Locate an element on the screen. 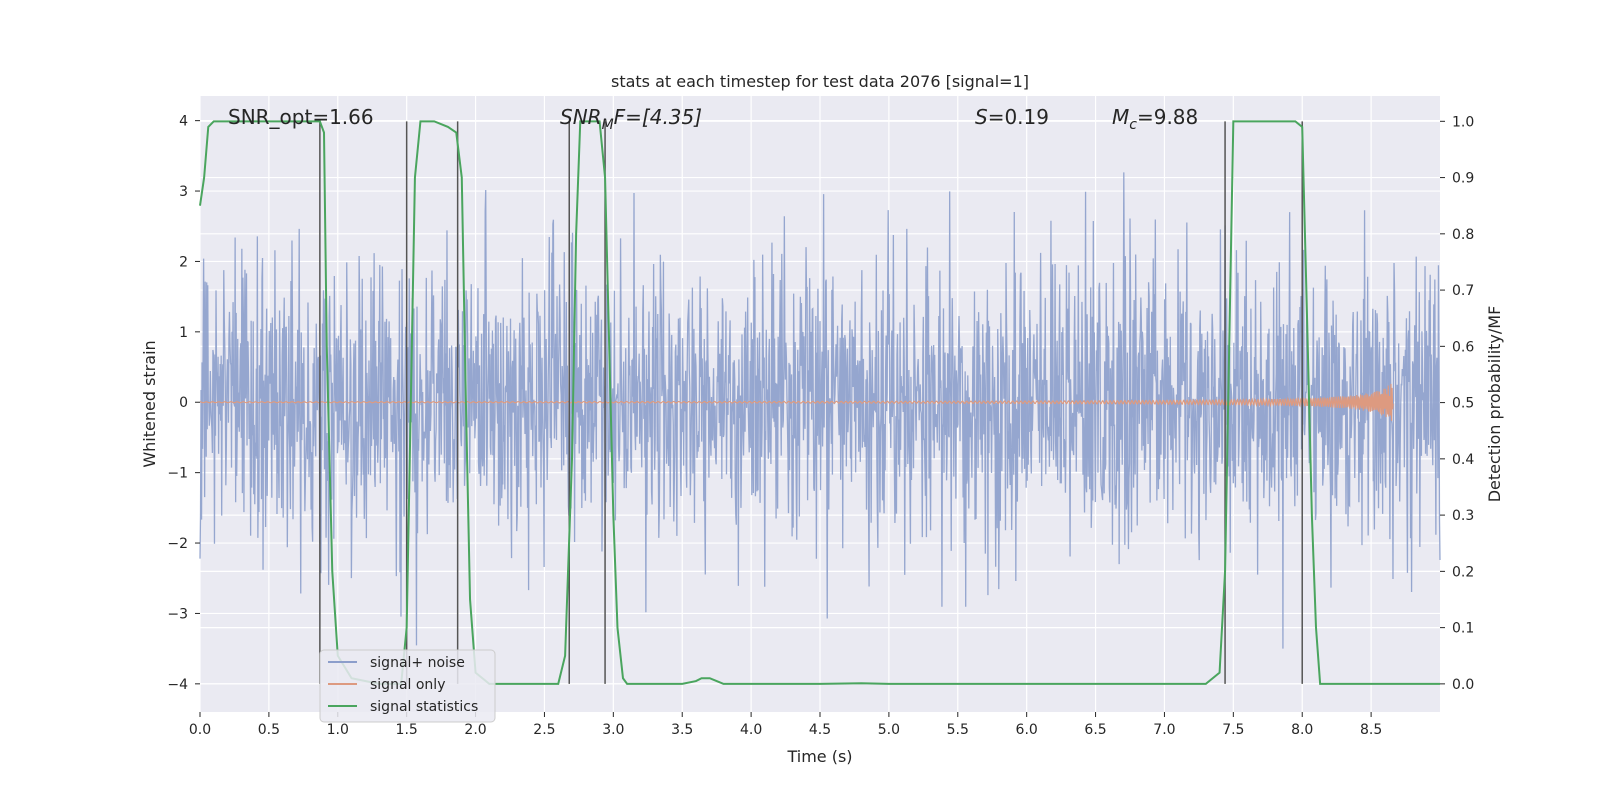 The width and height of the screenshot is (1600, 800). y-axis-ticks: −4 −3 −2 −1 0 1 2 3 4 is located at coordinates (183, 403).